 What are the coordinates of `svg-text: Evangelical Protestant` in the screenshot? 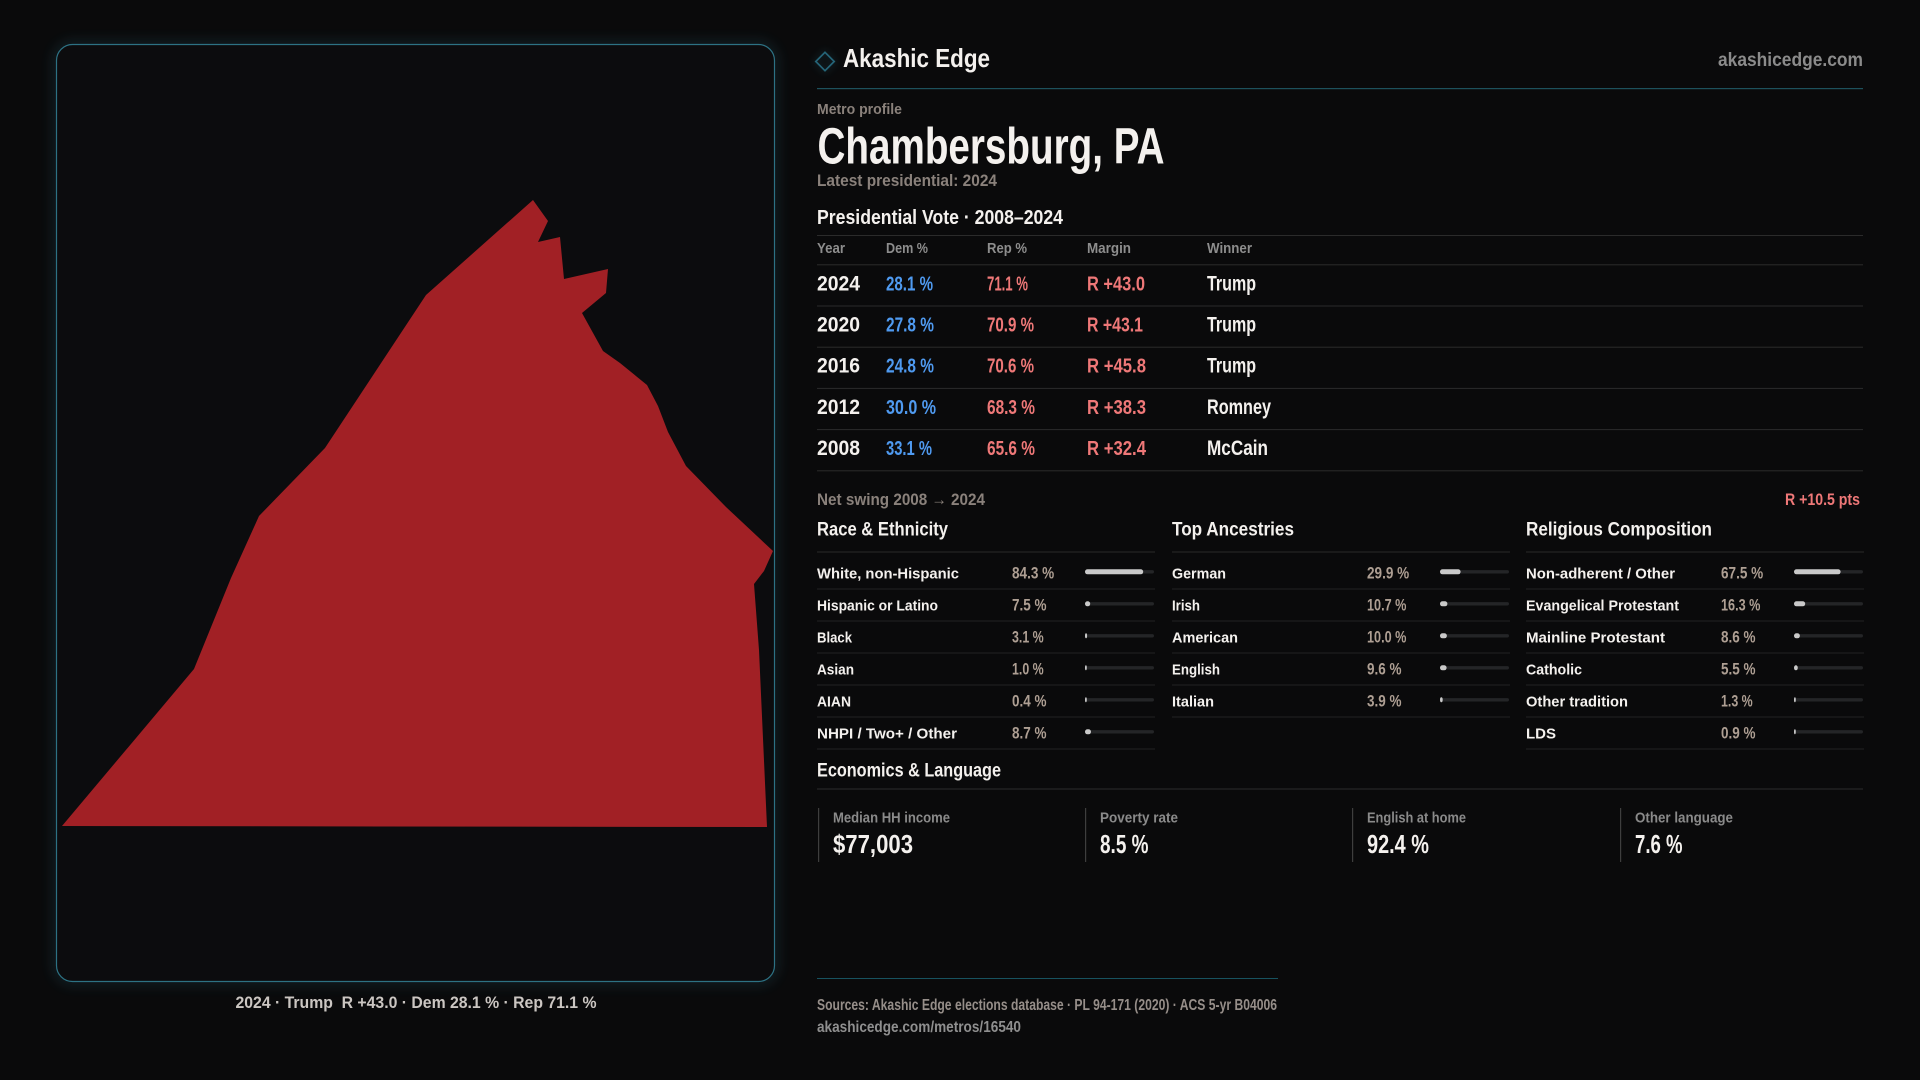 It's located at (1602, 606).